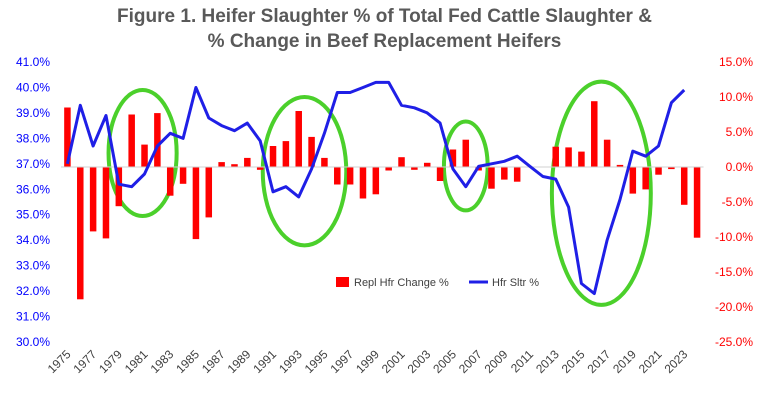 The height and width of the screenshot is (400, 769). Describe the element at coordinates (247, 162) in the screenshot. I see `bar-1989` at that location.